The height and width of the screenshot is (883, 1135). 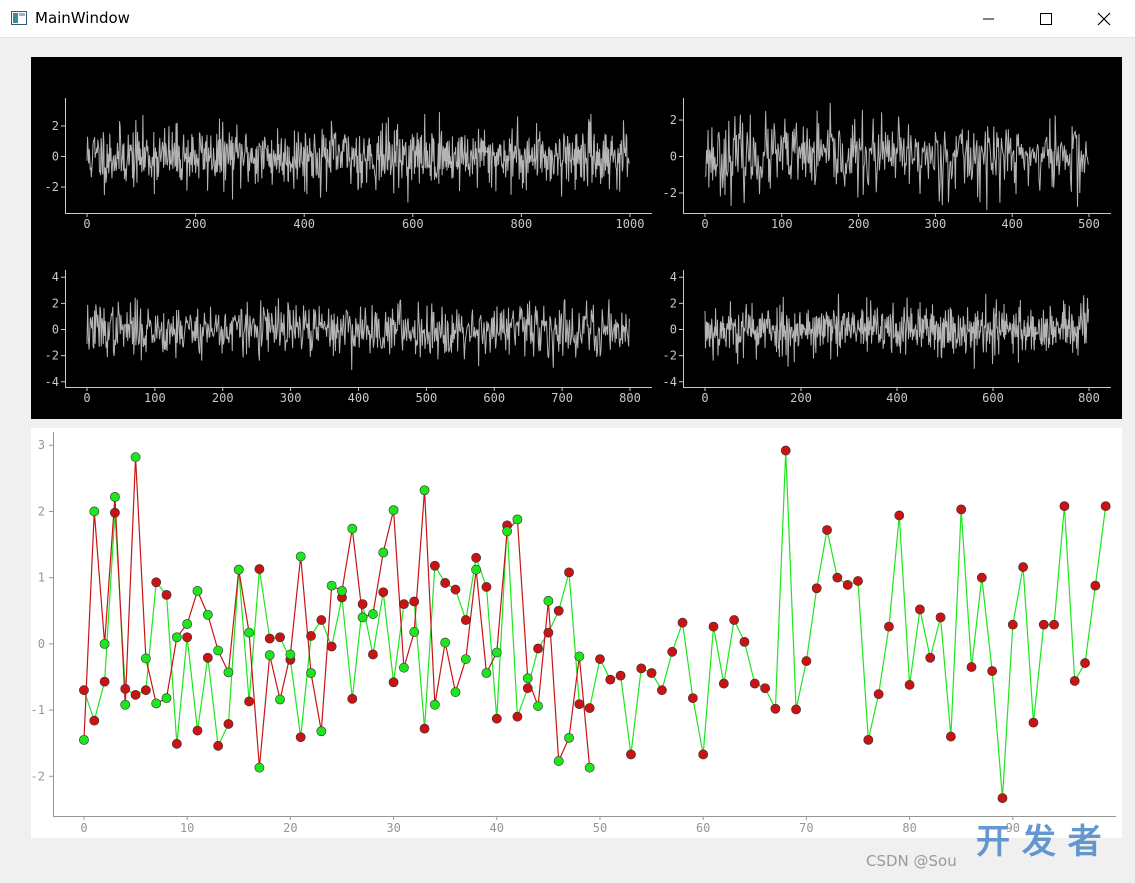 What do you see at coordinates (393, 828) in the screenshot?
I see `x-tick-label: 30` at bounding box center [393, 828].